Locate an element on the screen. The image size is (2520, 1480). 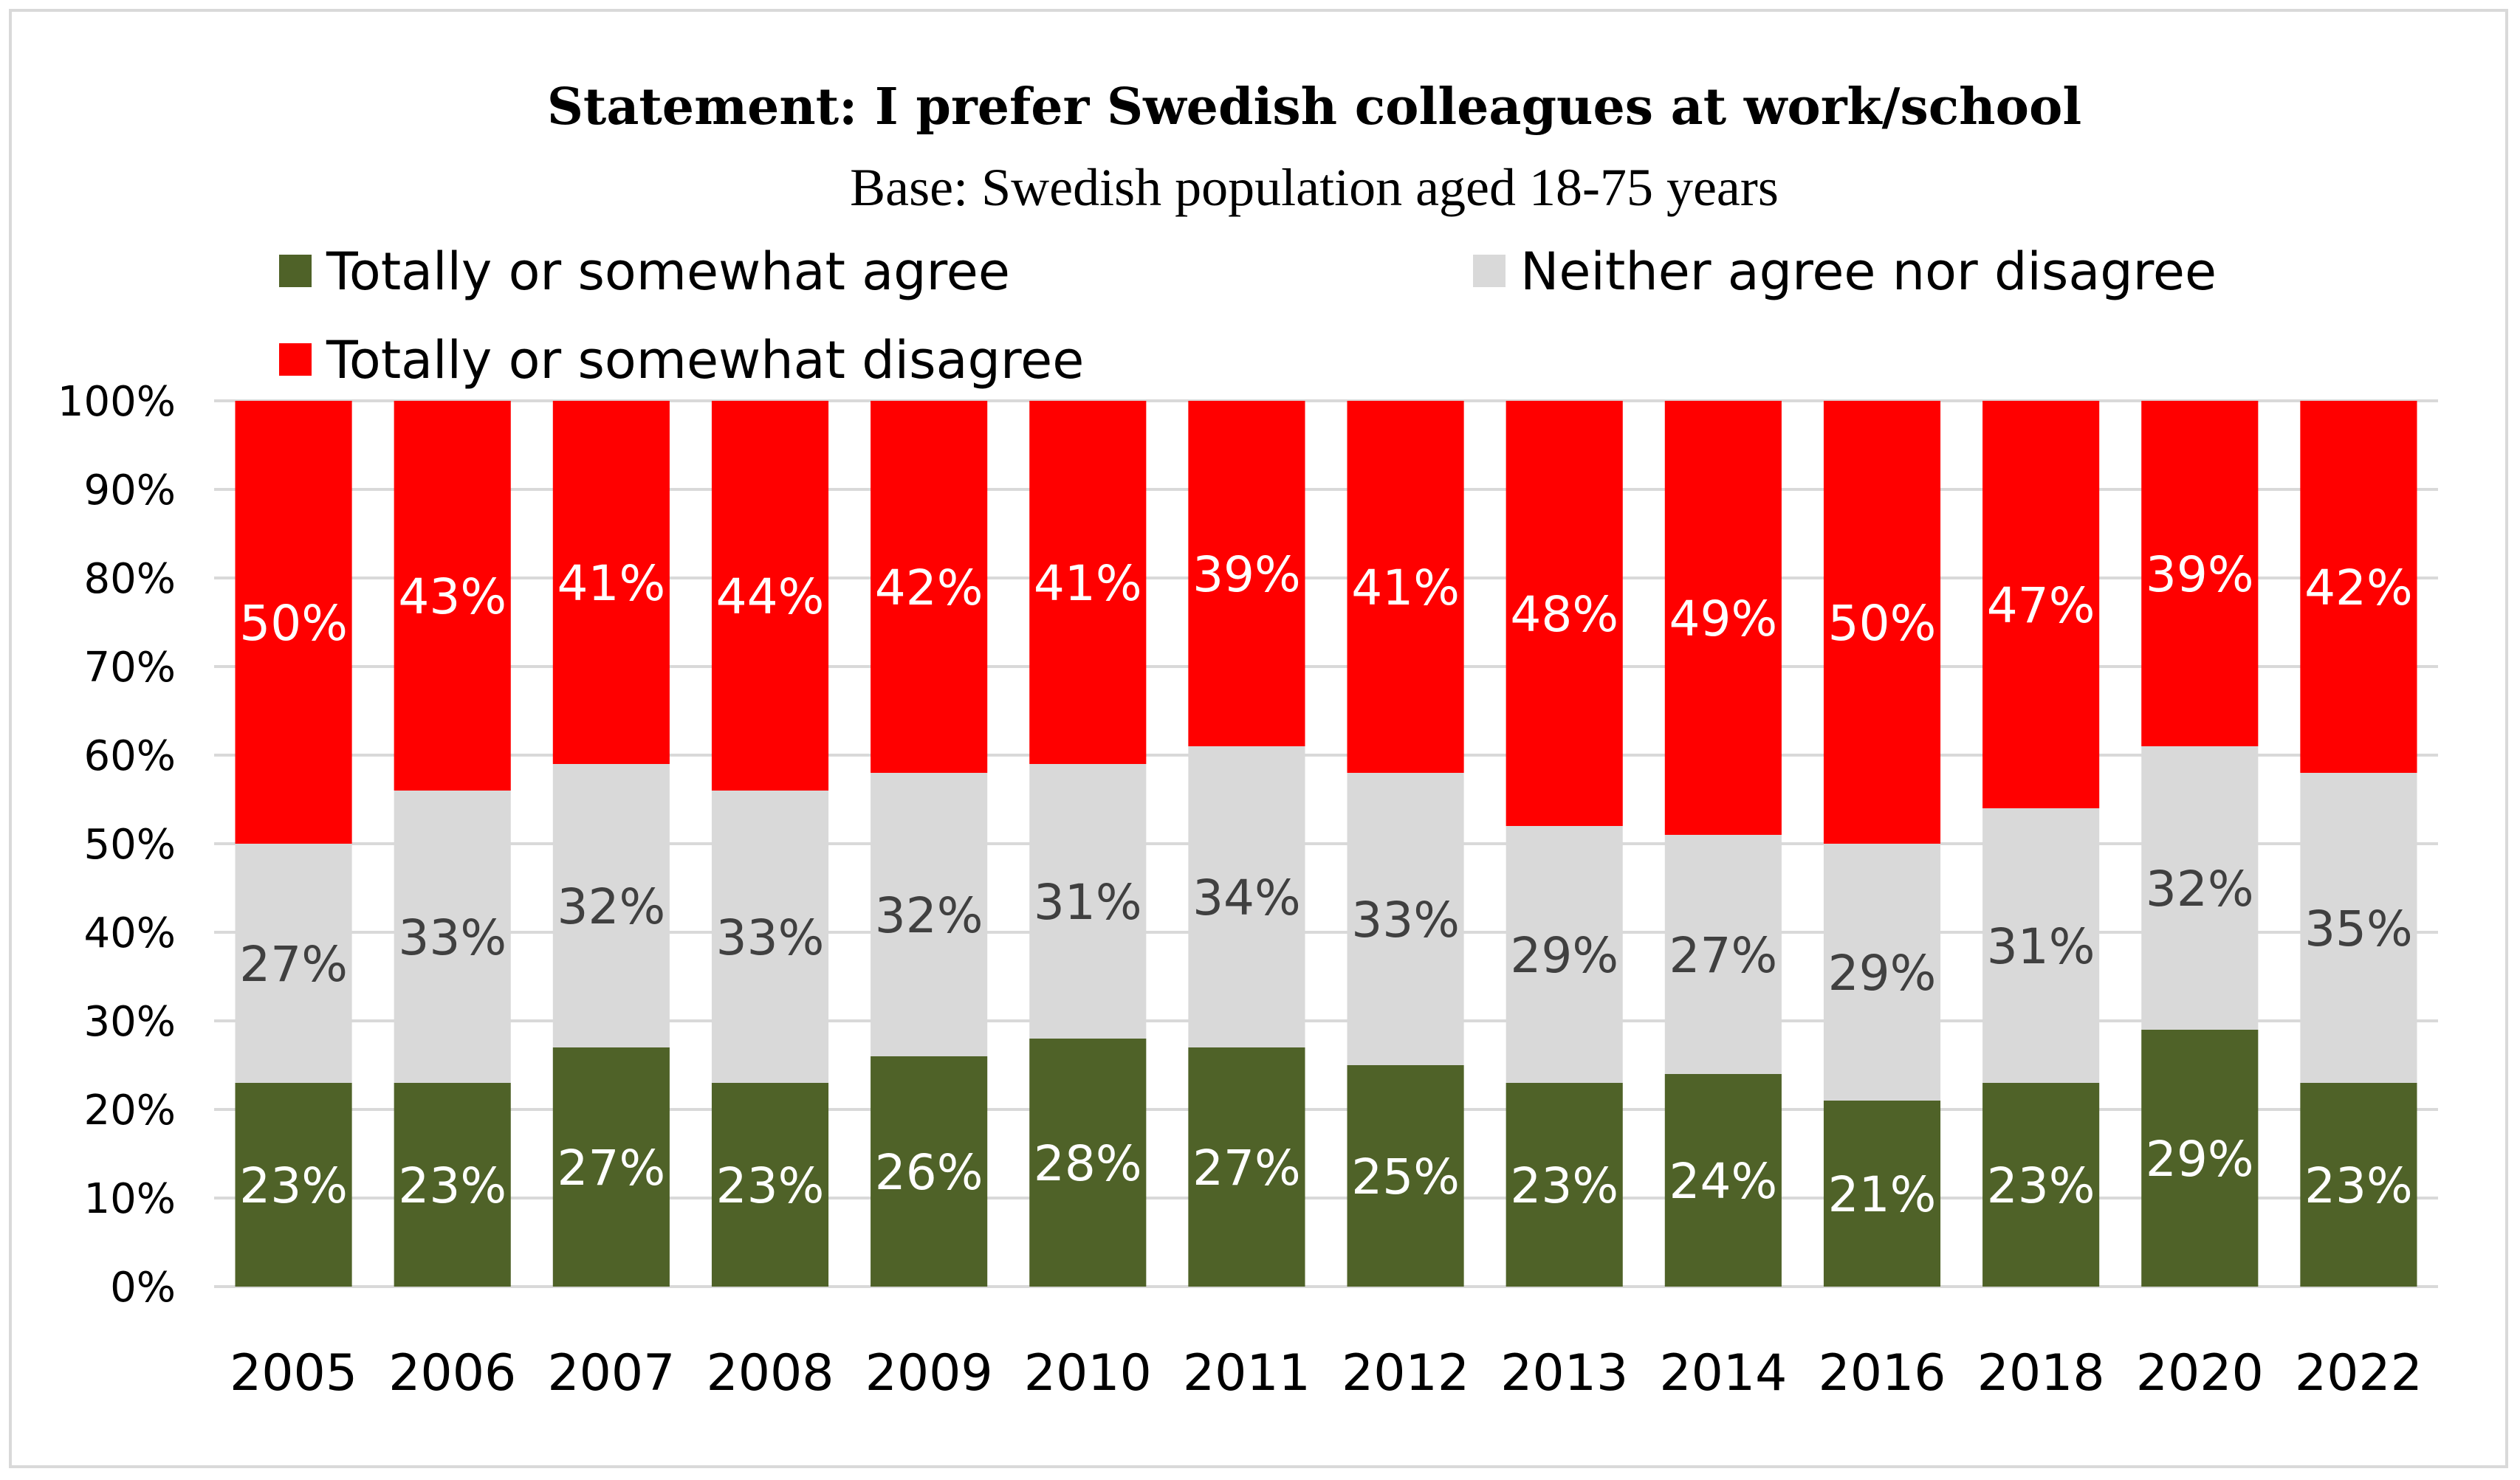
bar-neither-2006 is located at coordinates (452, 937).